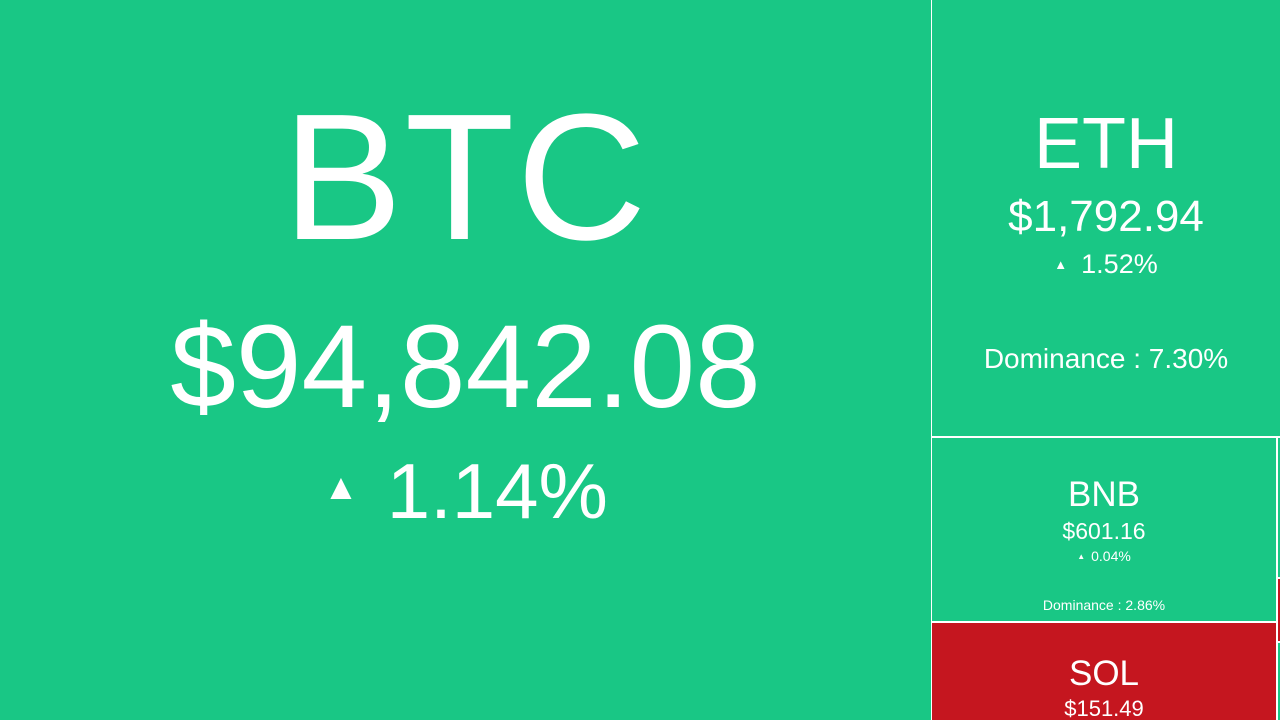 This screenshot has width=1280, height=720. Describe the element at coordinates (1106, 358) in the screenshot. I see `coin-dominance: Dominance : 7.30%` at that location.